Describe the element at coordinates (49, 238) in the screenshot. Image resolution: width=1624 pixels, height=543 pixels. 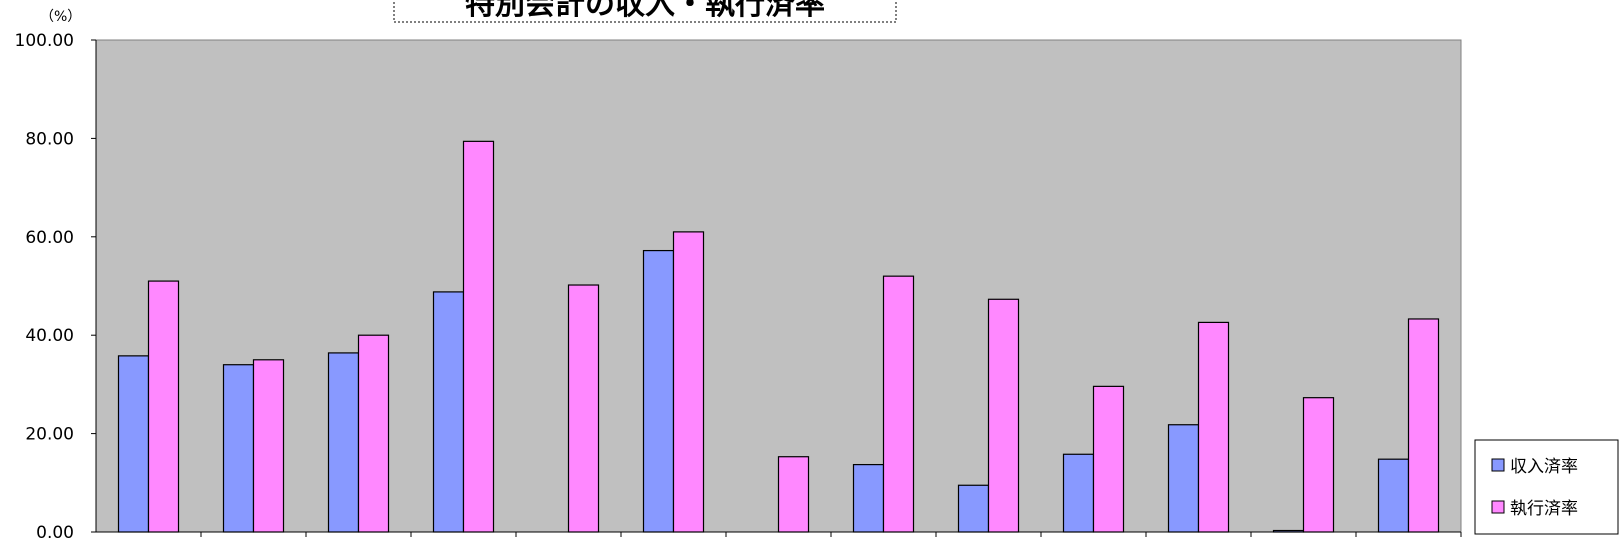
I see `y-tick-label: 60.00` at that location.